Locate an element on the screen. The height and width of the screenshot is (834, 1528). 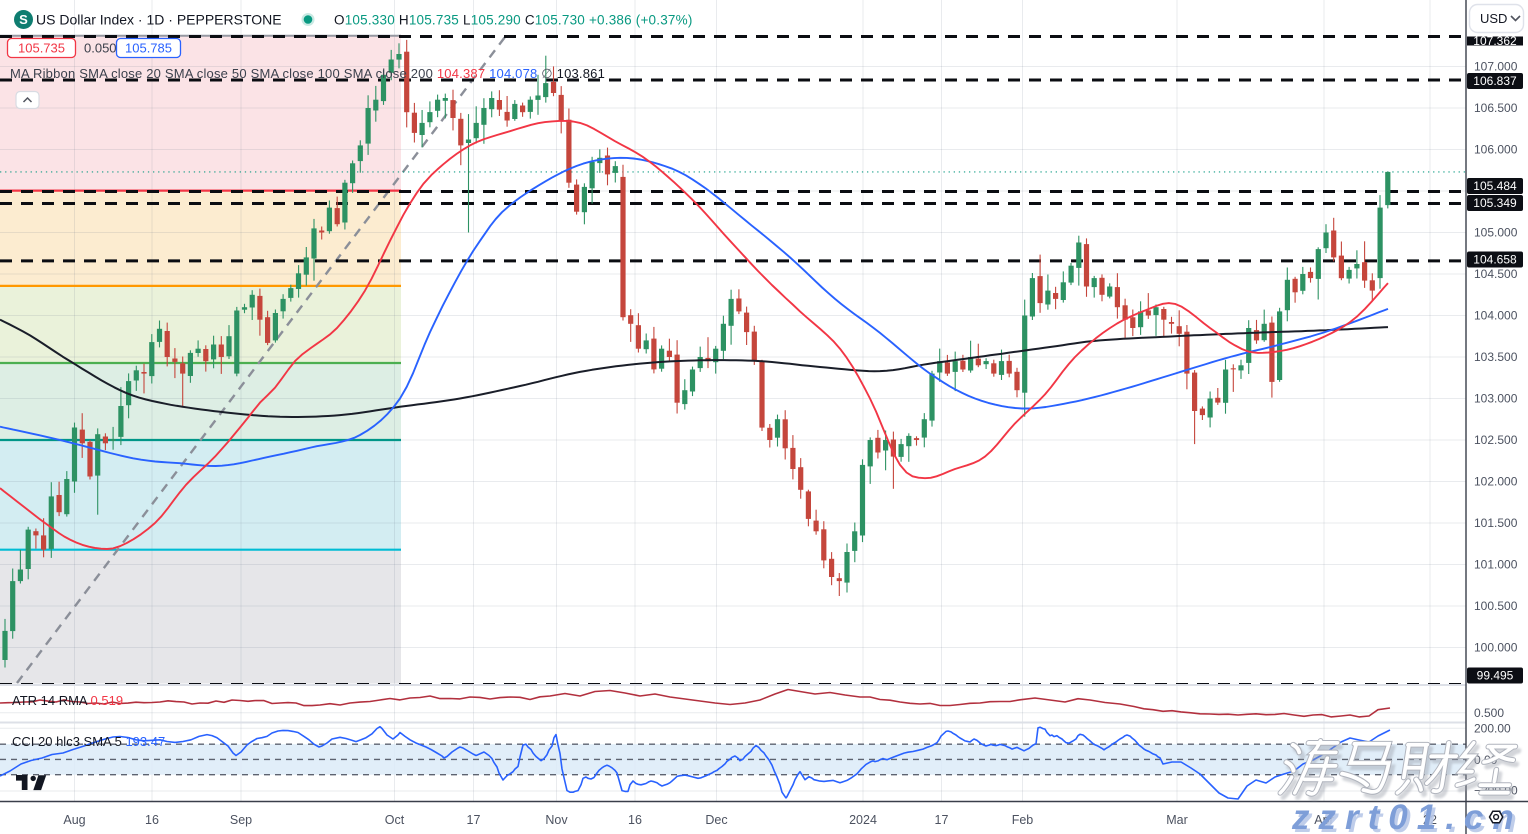
svg-text: Feb is located at coordinates (1023, 820).